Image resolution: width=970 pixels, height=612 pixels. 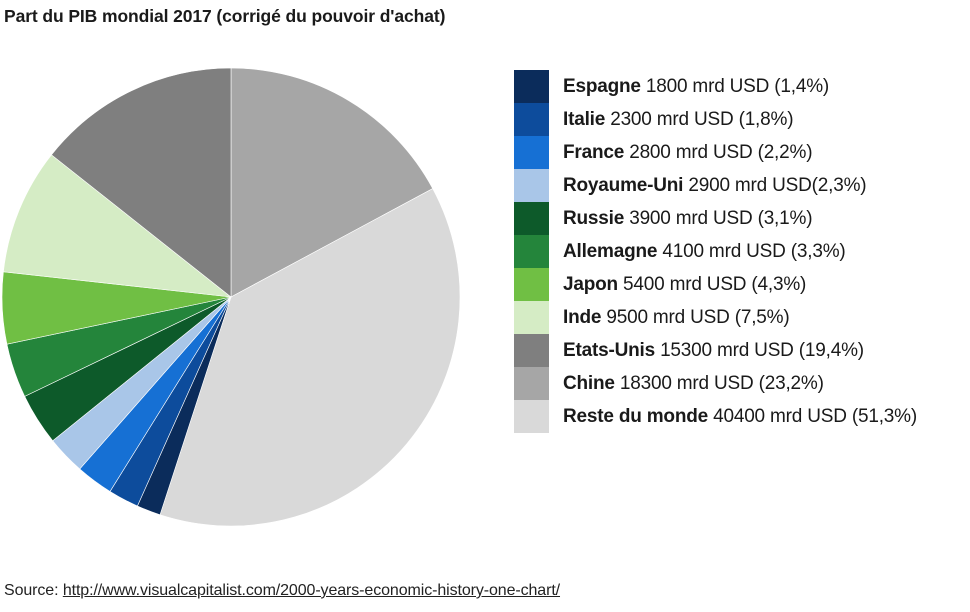 I want to click on pie-slice-chine, so click(x=332, y=182).